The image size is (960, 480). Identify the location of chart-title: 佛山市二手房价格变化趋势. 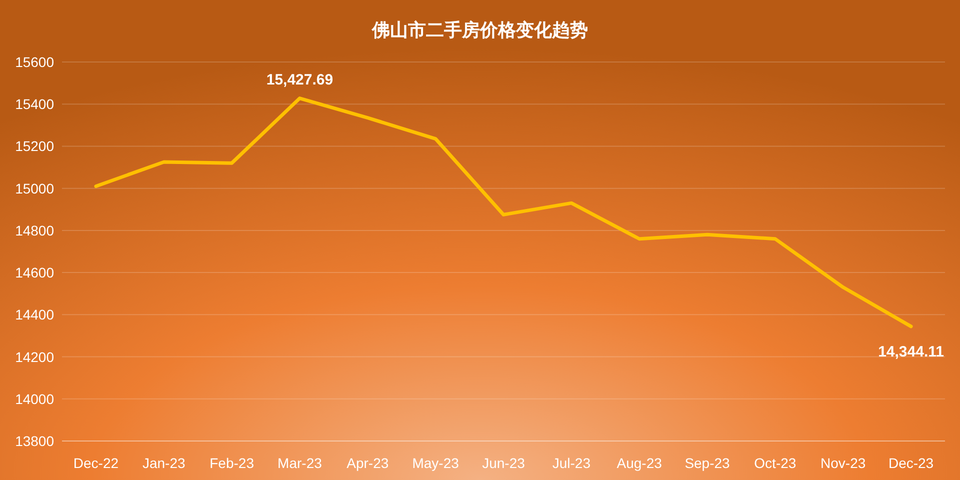
(479, 30).